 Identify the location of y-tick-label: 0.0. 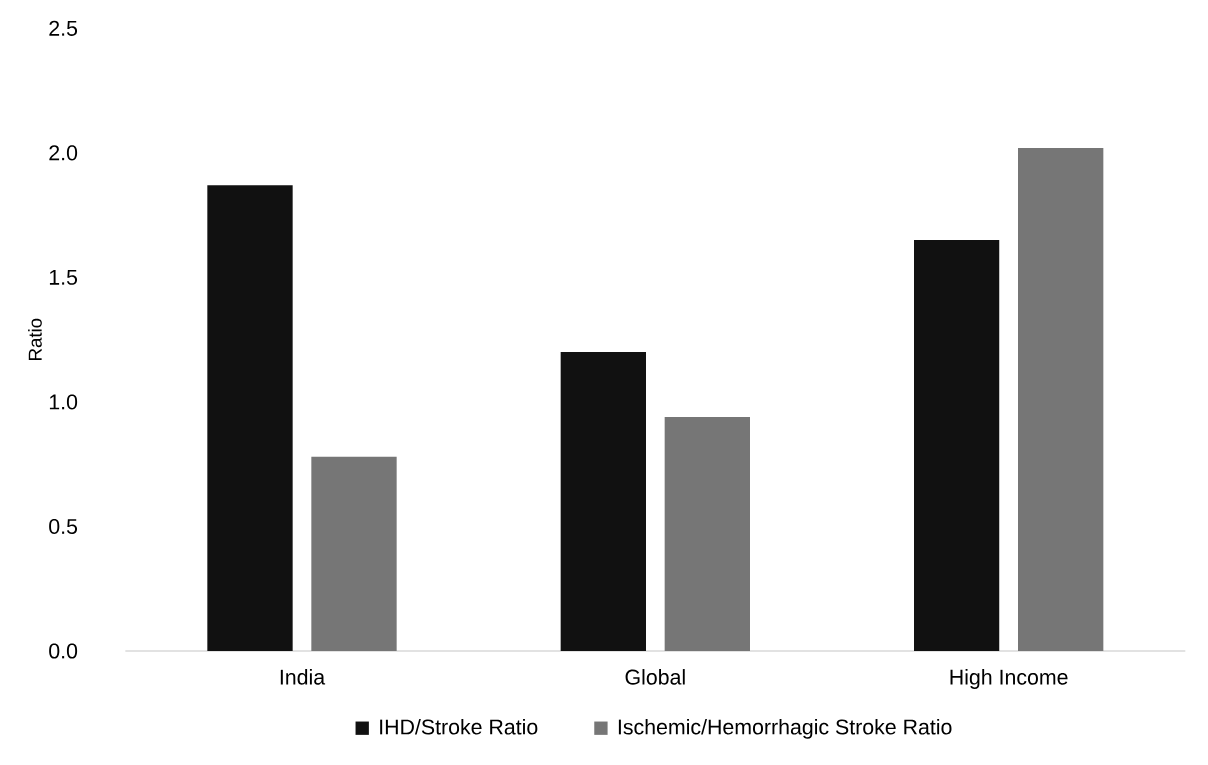
(63, 651).